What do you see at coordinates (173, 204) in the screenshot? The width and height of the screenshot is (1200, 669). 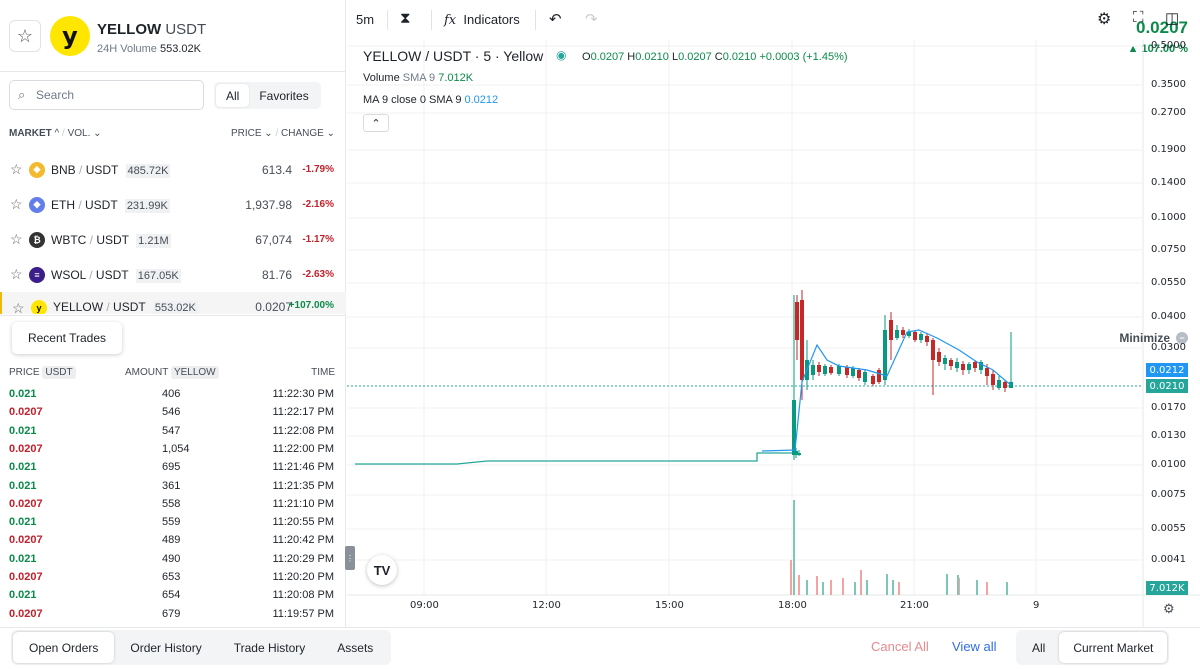 I see `market-row-eth: ☆ ◆ ETH / USDT 231.99K 1,937.98 -2.16%` at bounding box center [173, 204].